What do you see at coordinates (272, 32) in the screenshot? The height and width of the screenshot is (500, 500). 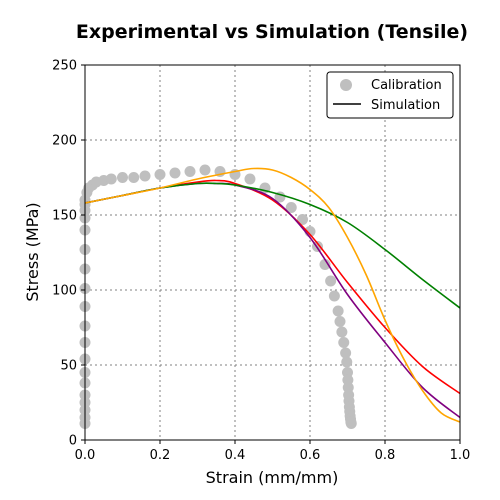 I see `chart-title: Experimental vs Simulation (Tensile)` at bounding box center [272, 32].